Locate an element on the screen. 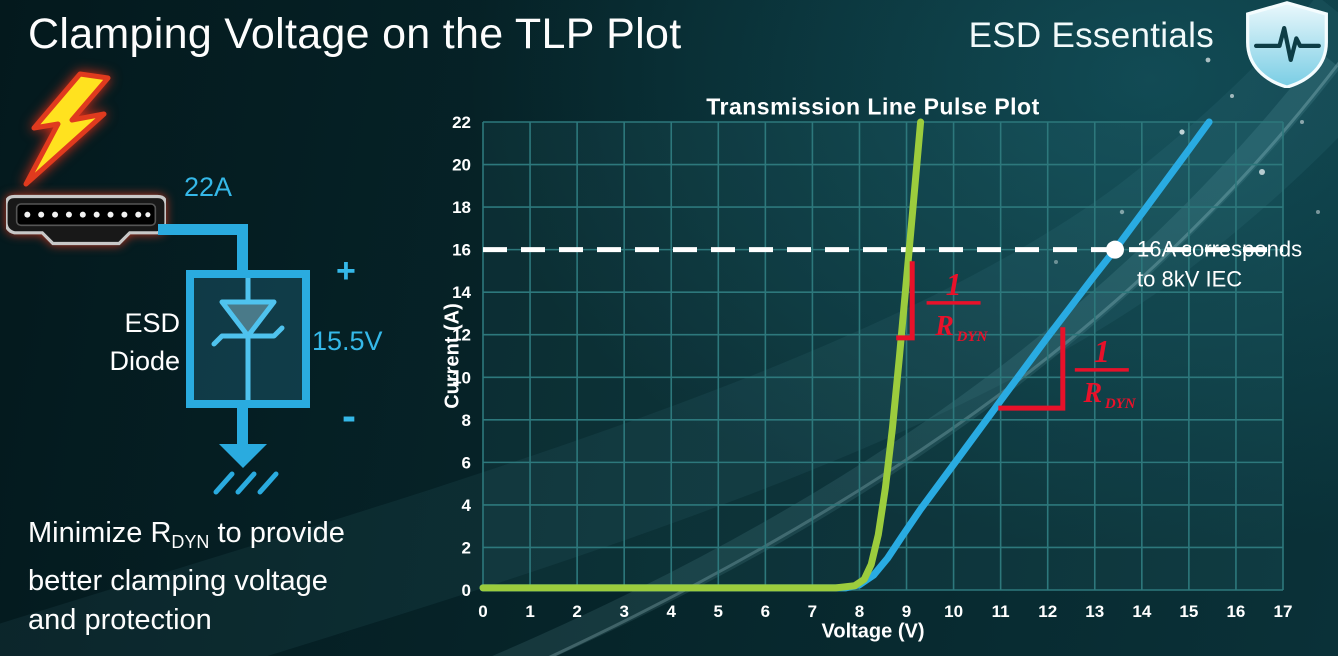 The height and width of the screenshot is (656, 1338). marker-note-line2: to 8kV IEC is located at coordinates (1189, 279).